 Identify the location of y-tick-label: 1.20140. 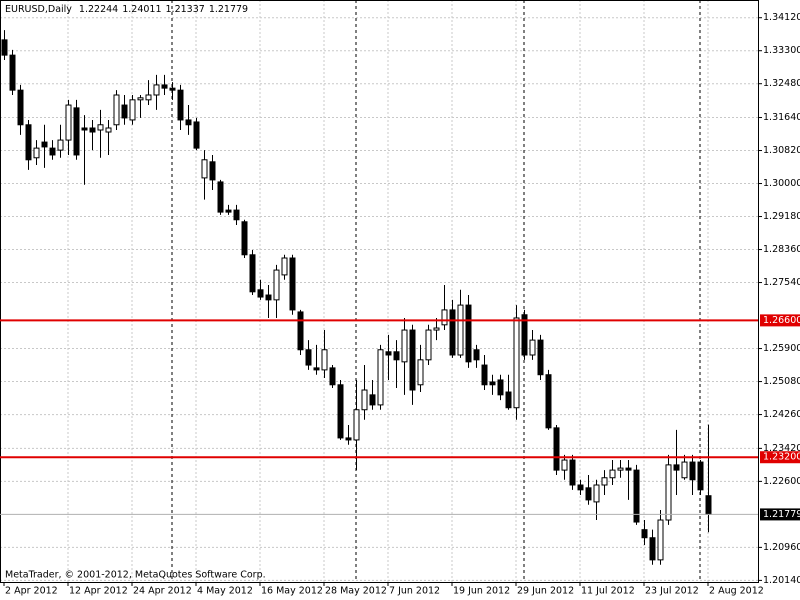
(781, 580).